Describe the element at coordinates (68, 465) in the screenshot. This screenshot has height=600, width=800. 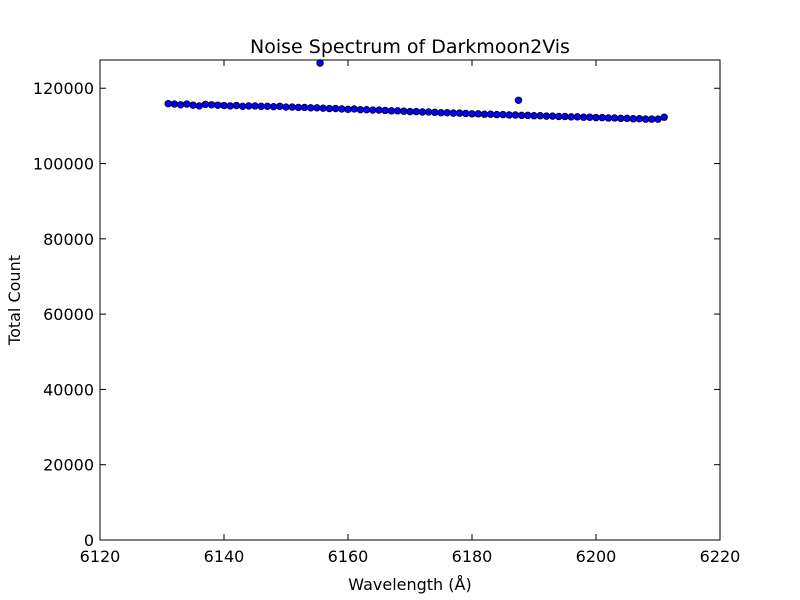
I see `y-tick-label: 20000` at that location.